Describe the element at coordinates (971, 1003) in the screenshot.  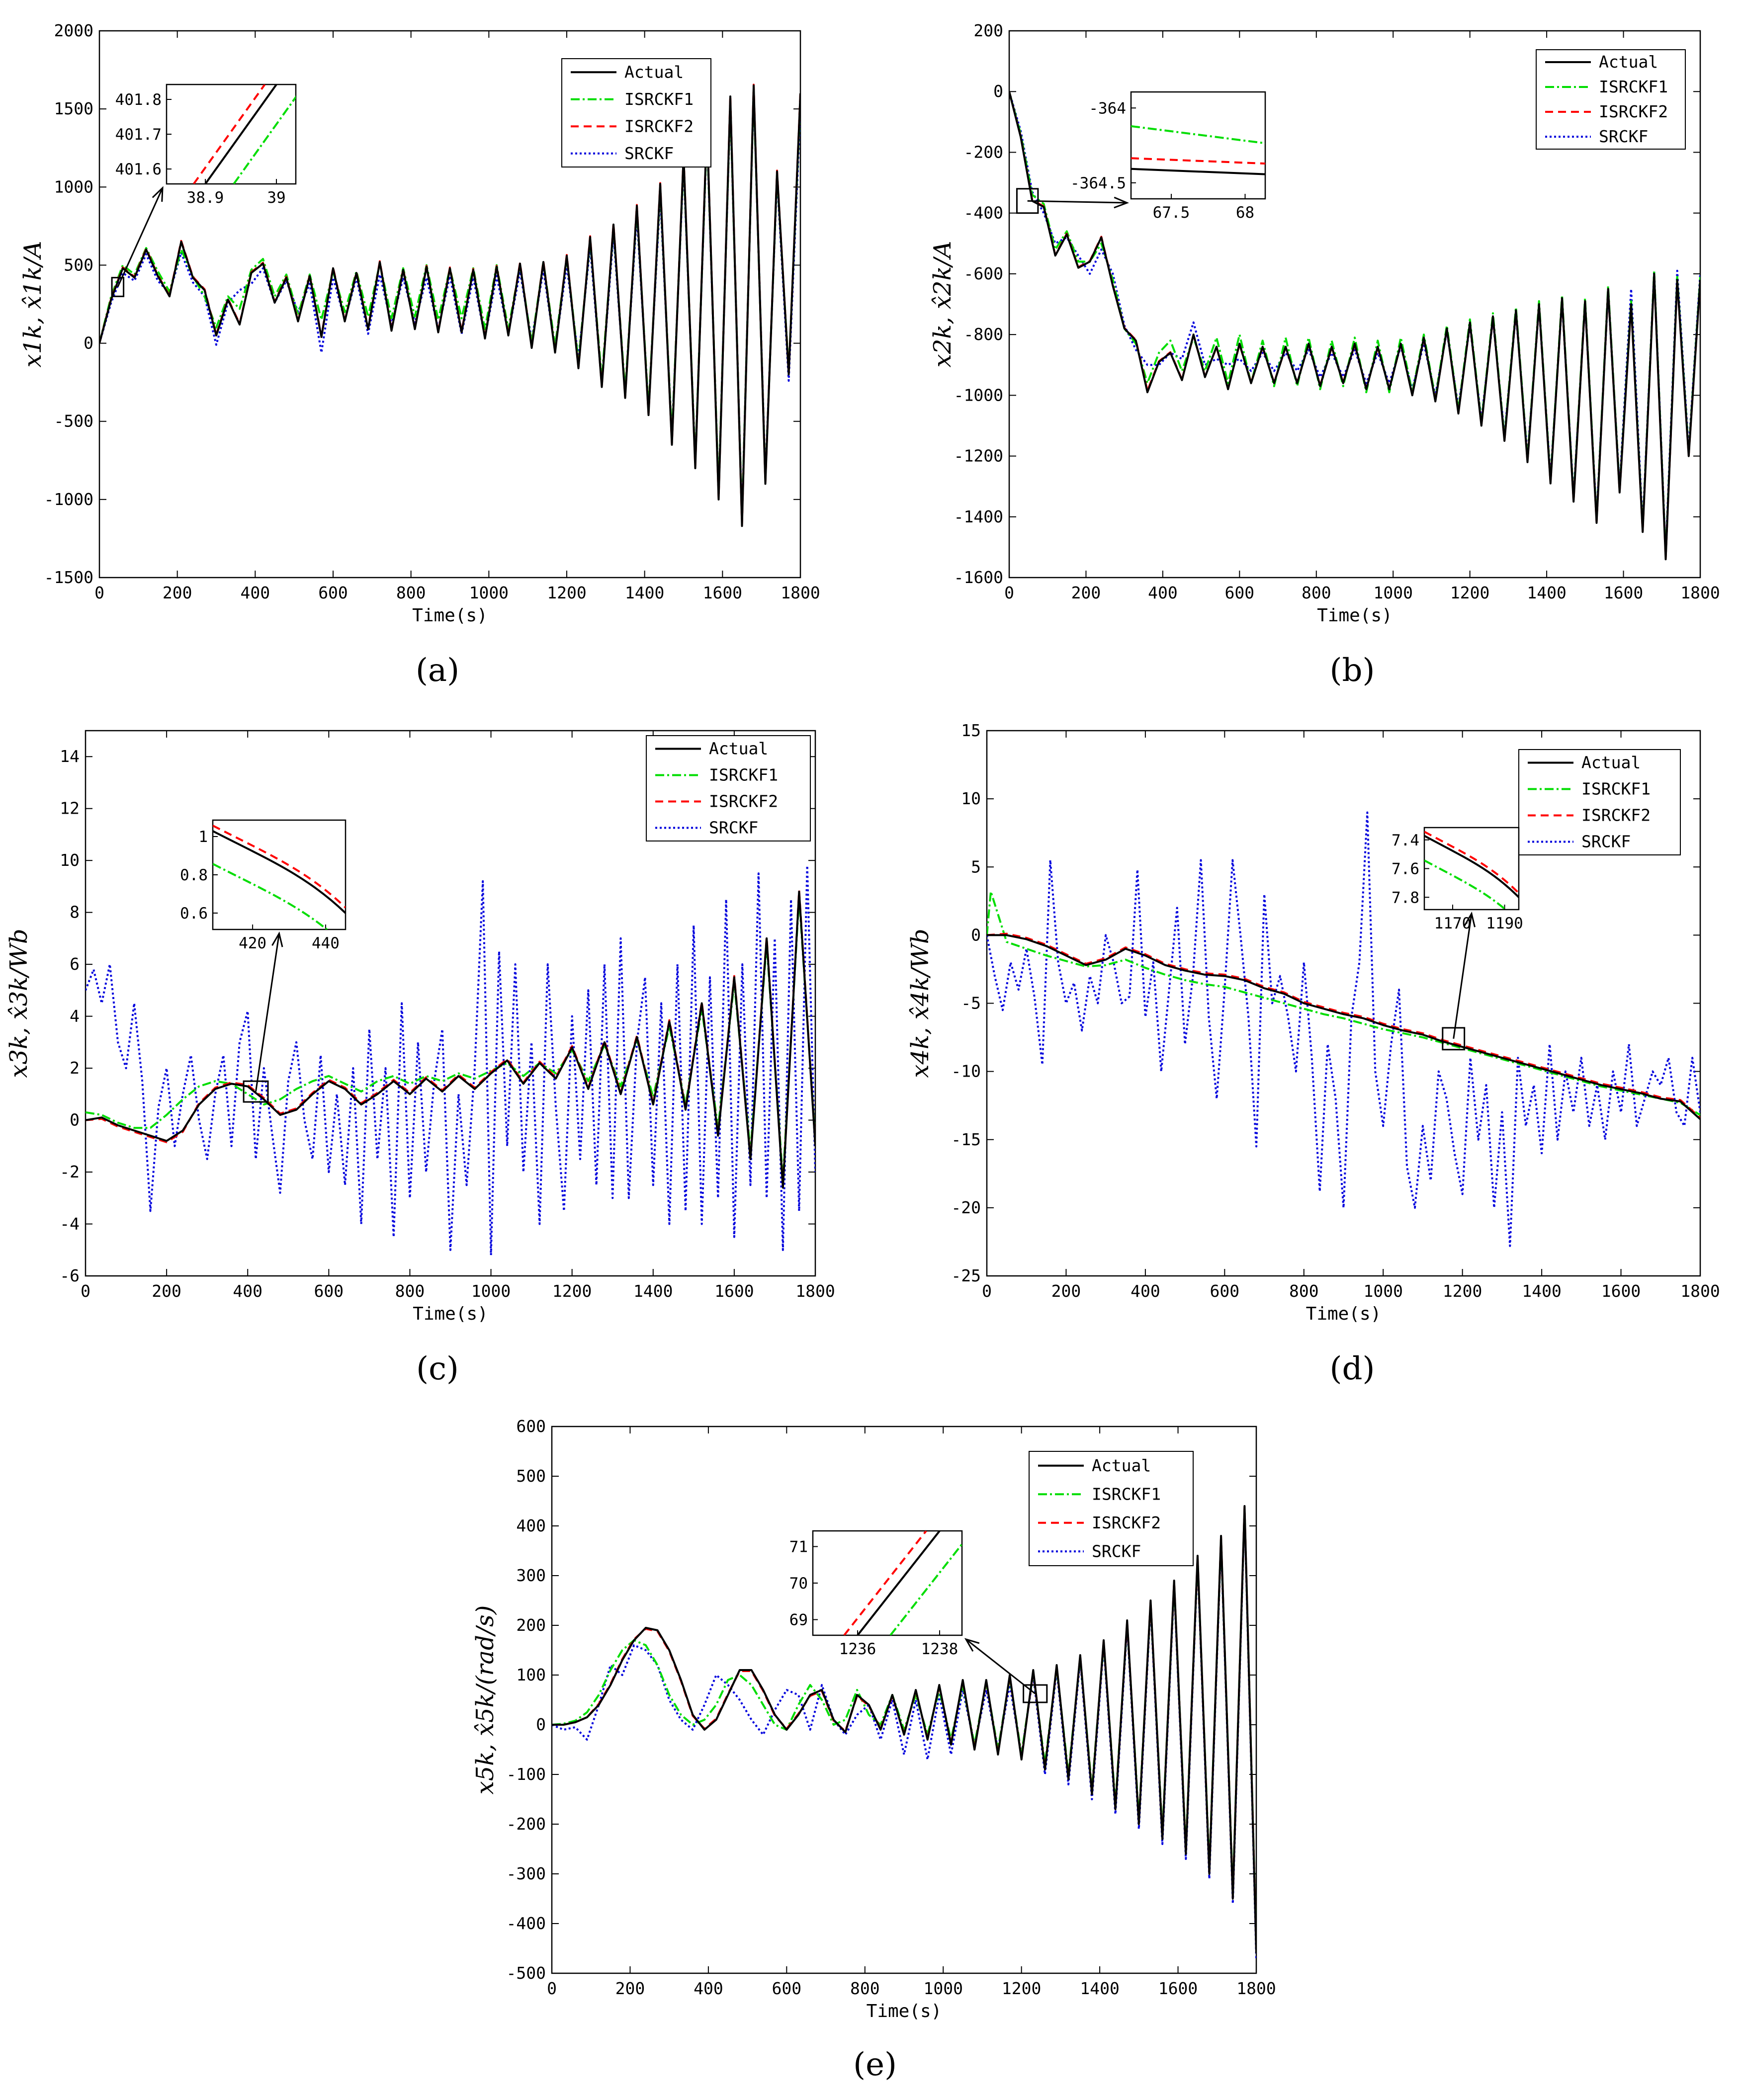
I see `y-tick-label: -5` at that location.